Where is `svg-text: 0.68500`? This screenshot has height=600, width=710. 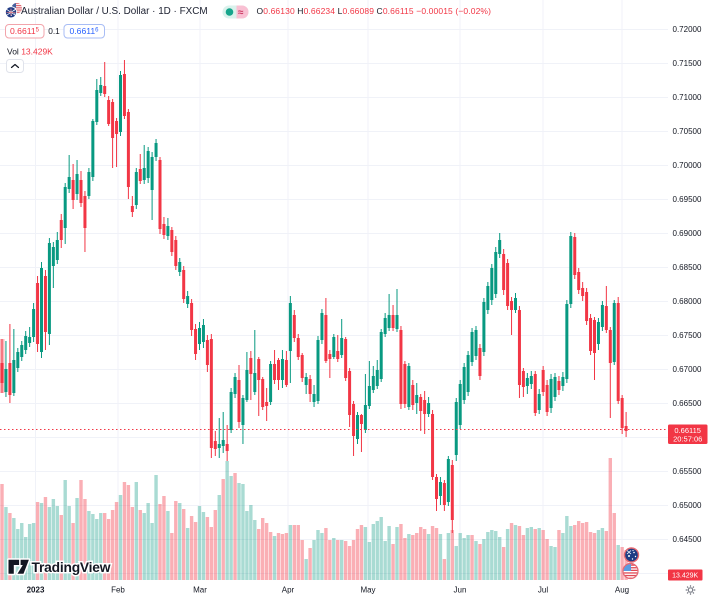
svg-text: 0.68500 is located at coordinates (687, 267).